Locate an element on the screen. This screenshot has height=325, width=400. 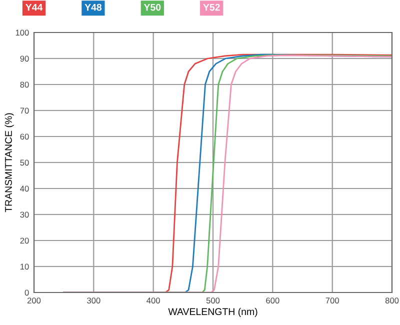
x-tick-label: 500 is located at coordinates (213, 301).